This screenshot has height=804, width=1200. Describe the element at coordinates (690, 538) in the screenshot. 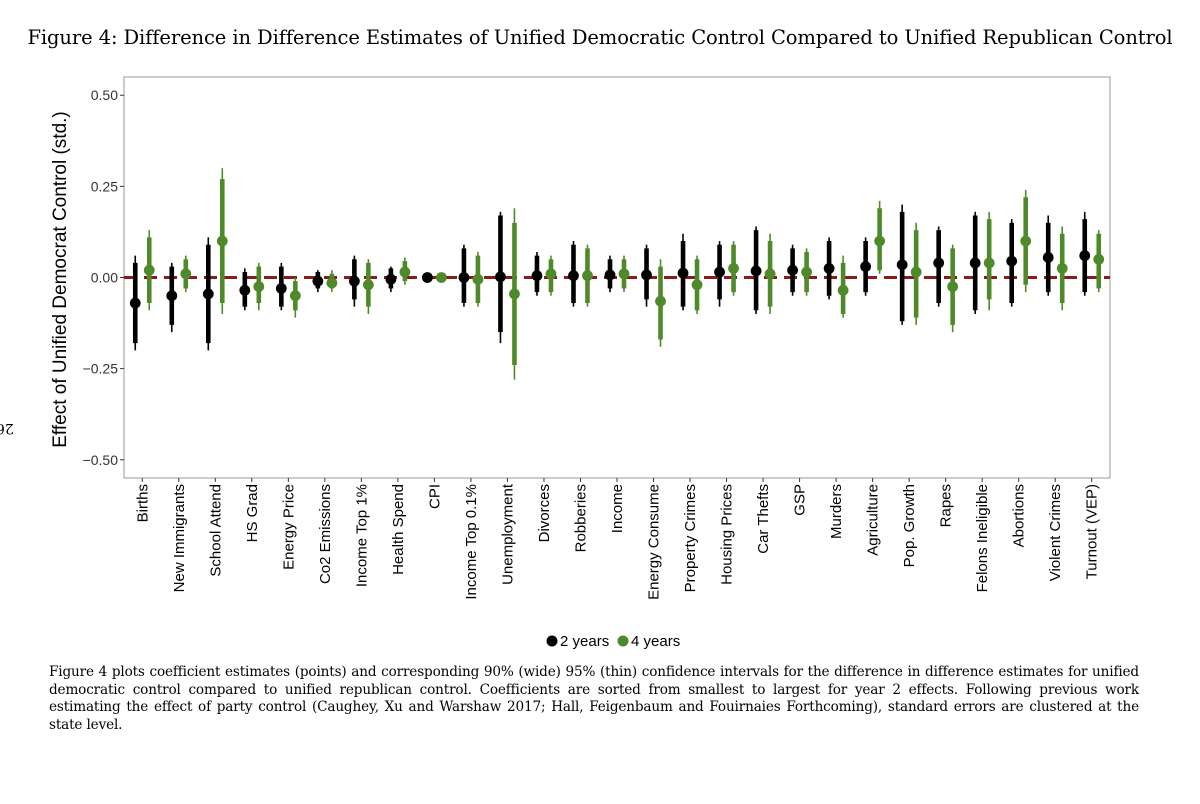

I see `x-tick-label: Property Crimes` at that location.